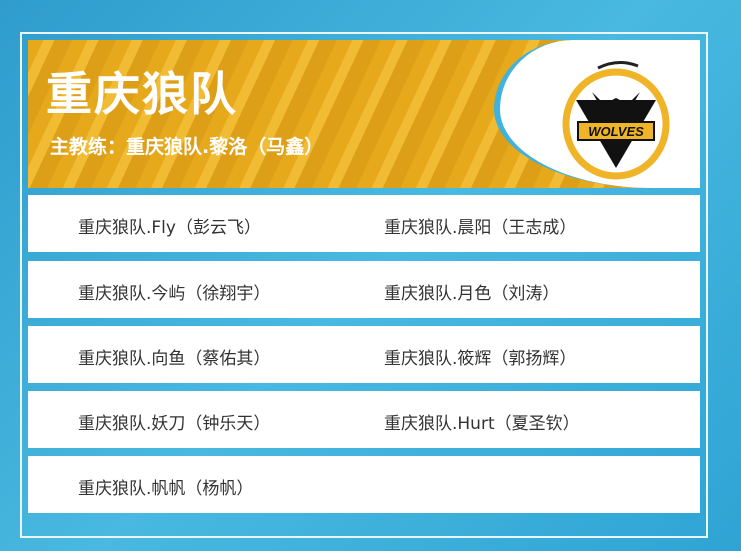  I want to click on player-row: 重庆狼队.向鱼（蔡佑其） 重庆狼队.筱辉（郭扬辉）, so click(364, 354).